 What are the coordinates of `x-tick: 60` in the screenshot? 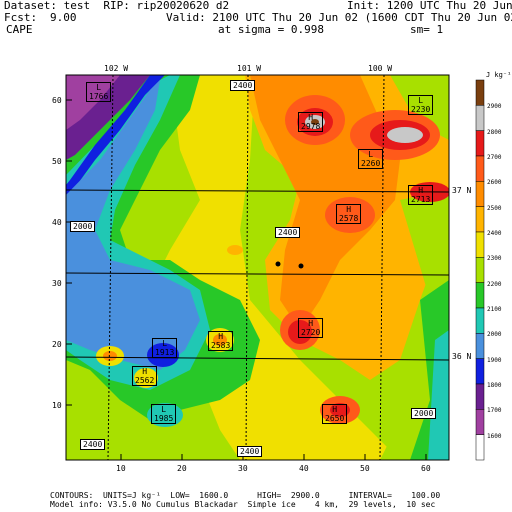 It's located at (426, 468).